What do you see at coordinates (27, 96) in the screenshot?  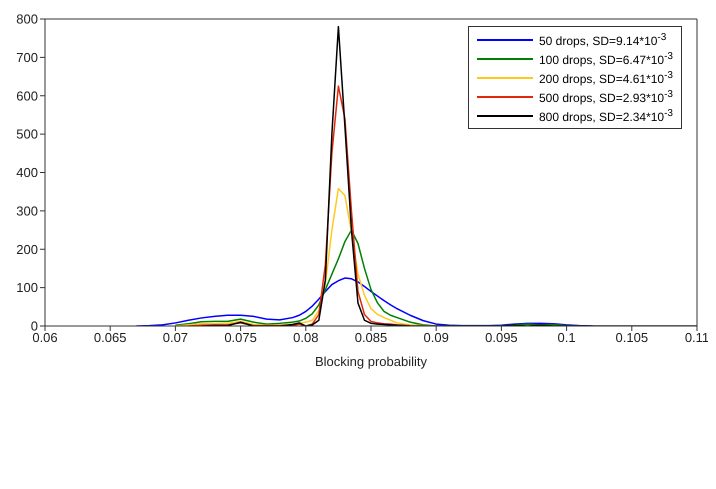 I see `y-tick-label: 600` at bounding box center [27, 96].